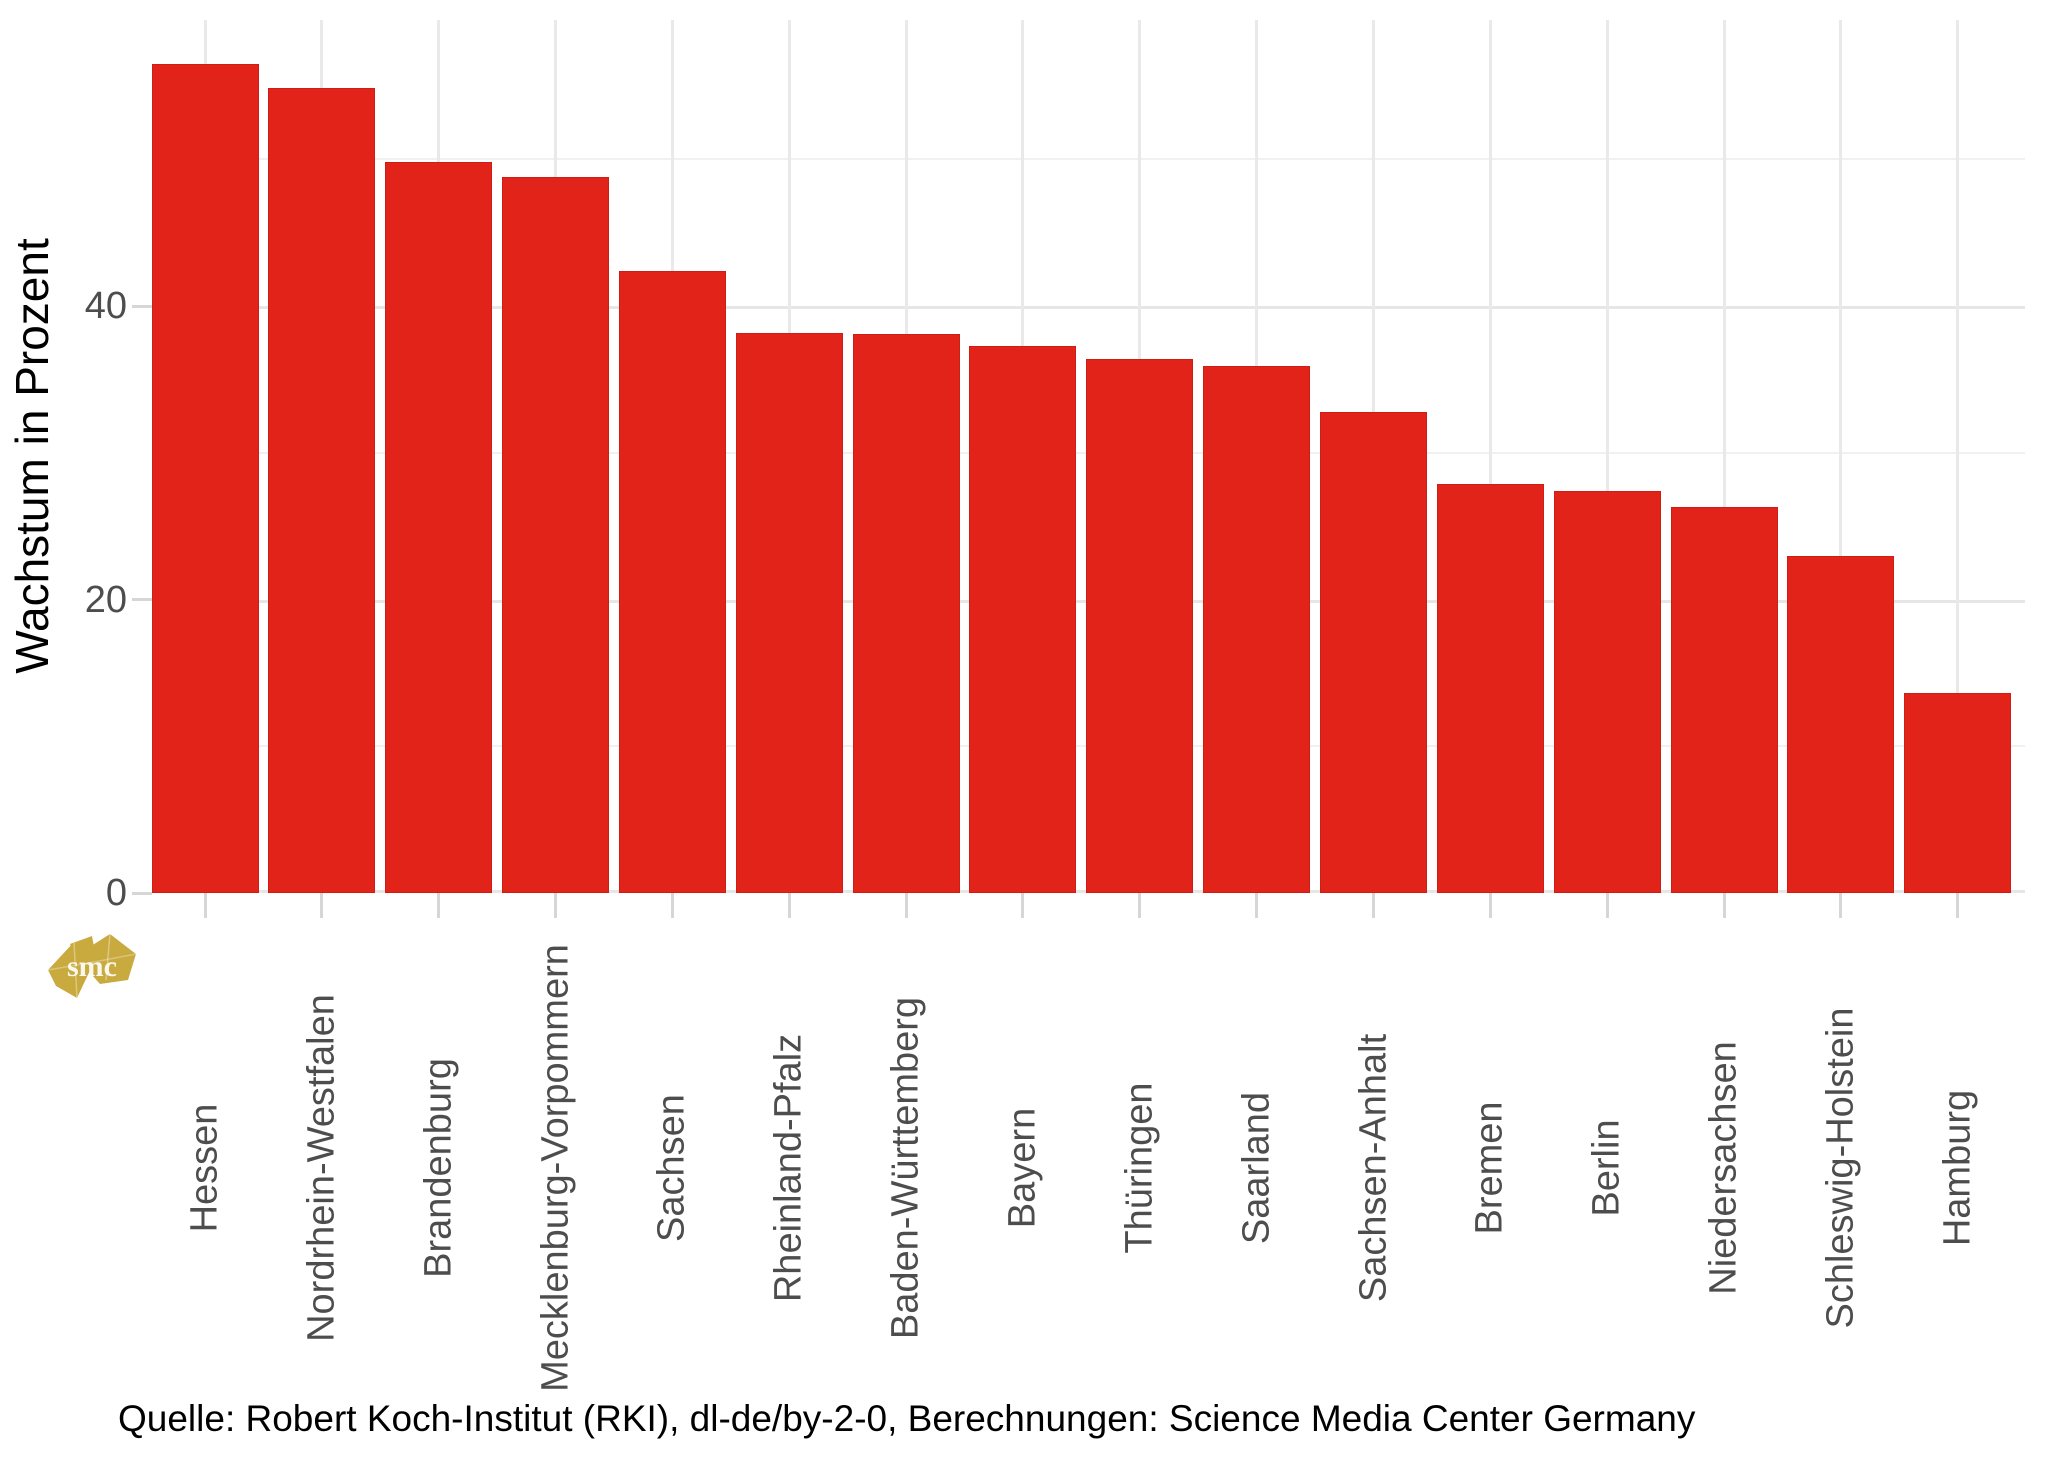 The width and height of the screenshot is (2048, 1462). I want to click on x-tick-label: Bayern, so click(1022, 1168).